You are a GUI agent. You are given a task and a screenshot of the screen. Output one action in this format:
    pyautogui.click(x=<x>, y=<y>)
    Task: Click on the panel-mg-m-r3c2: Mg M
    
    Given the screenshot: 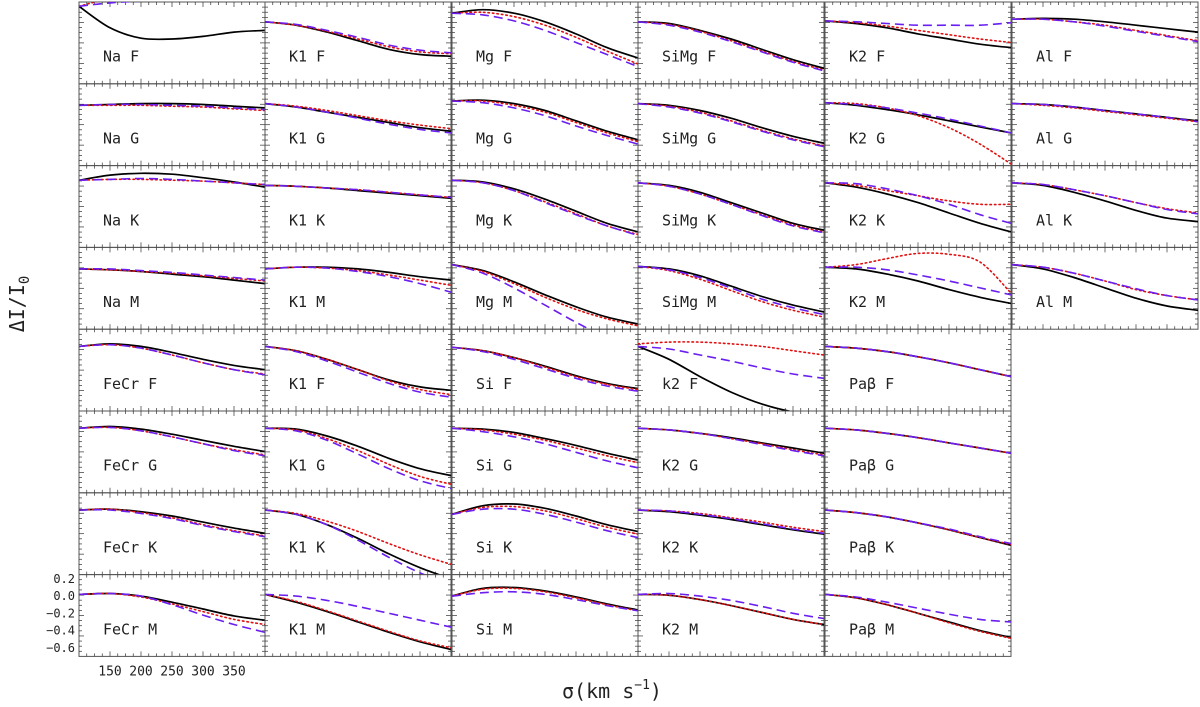 What is the action you would take?
    pyautogui.click(x=545, y=288)
    